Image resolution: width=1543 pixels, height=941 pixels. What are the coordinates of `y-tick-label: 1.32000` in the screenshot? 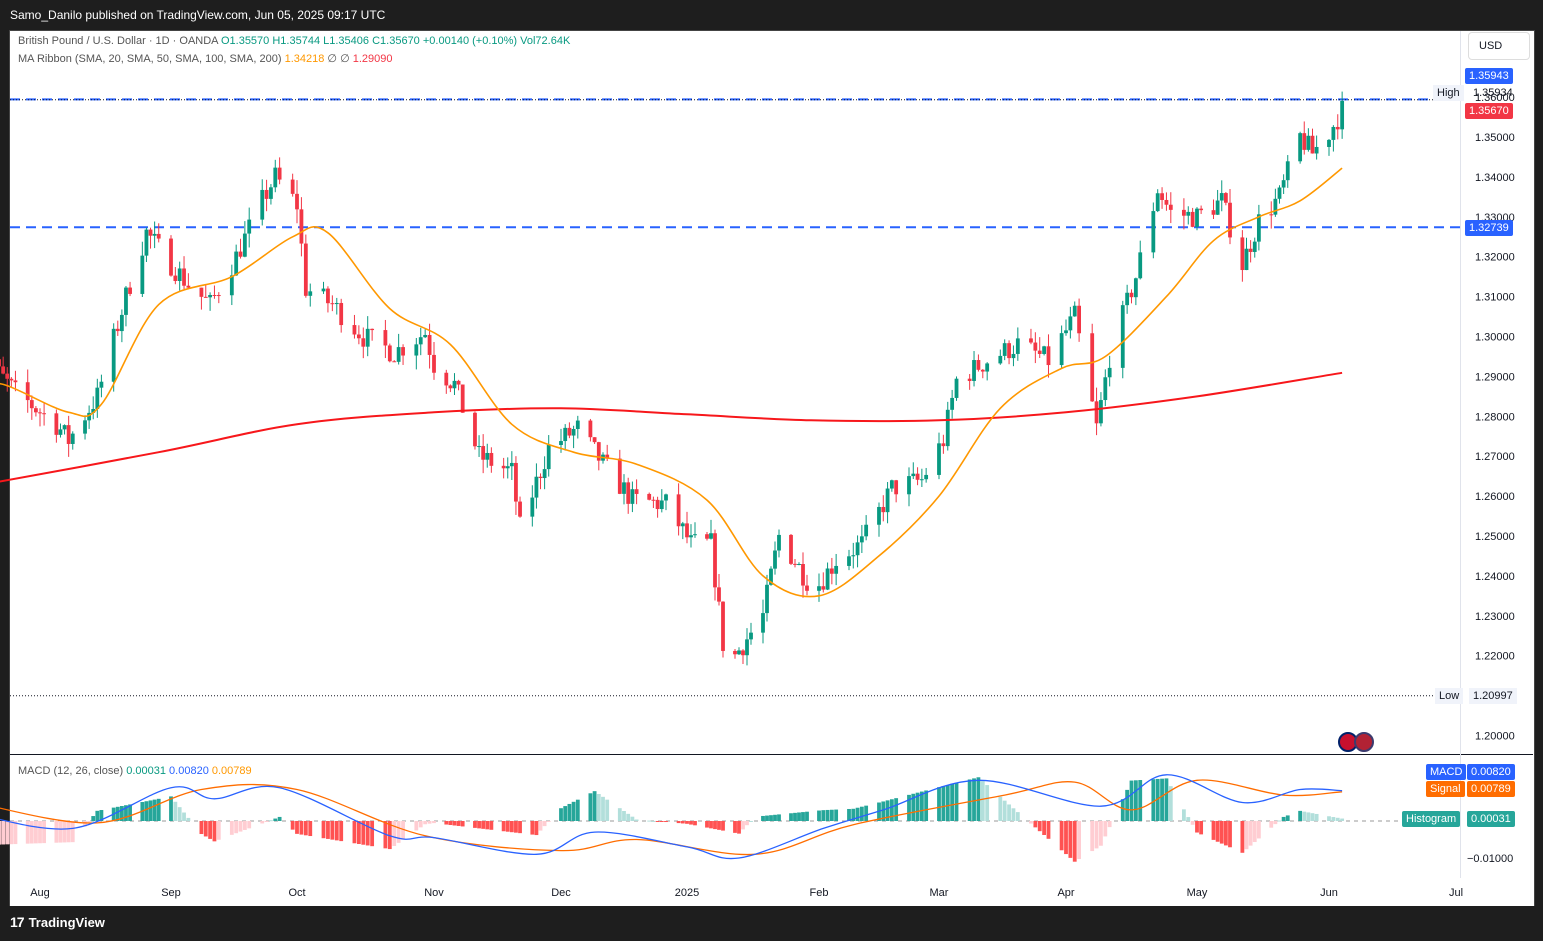 It's located at (1495, 258).